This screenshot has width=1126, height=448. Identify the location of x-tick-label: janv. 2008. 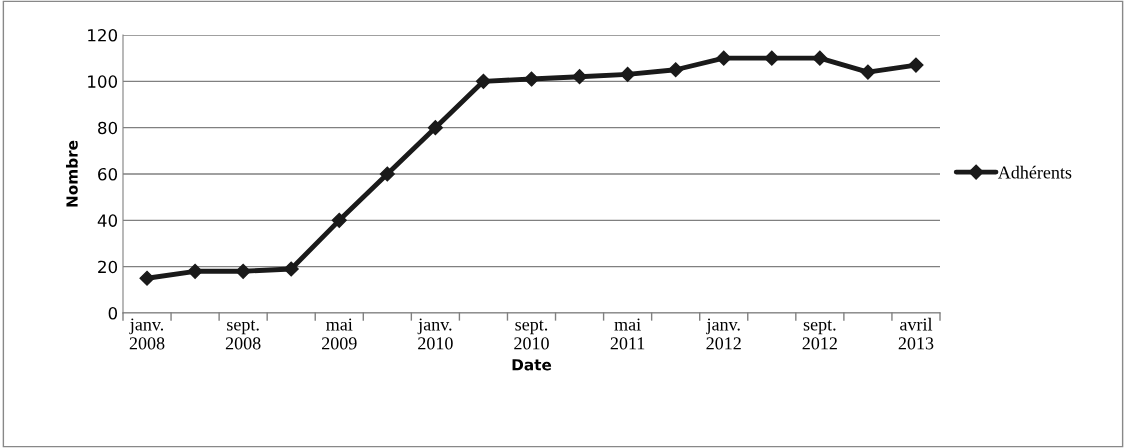
(147, 334).